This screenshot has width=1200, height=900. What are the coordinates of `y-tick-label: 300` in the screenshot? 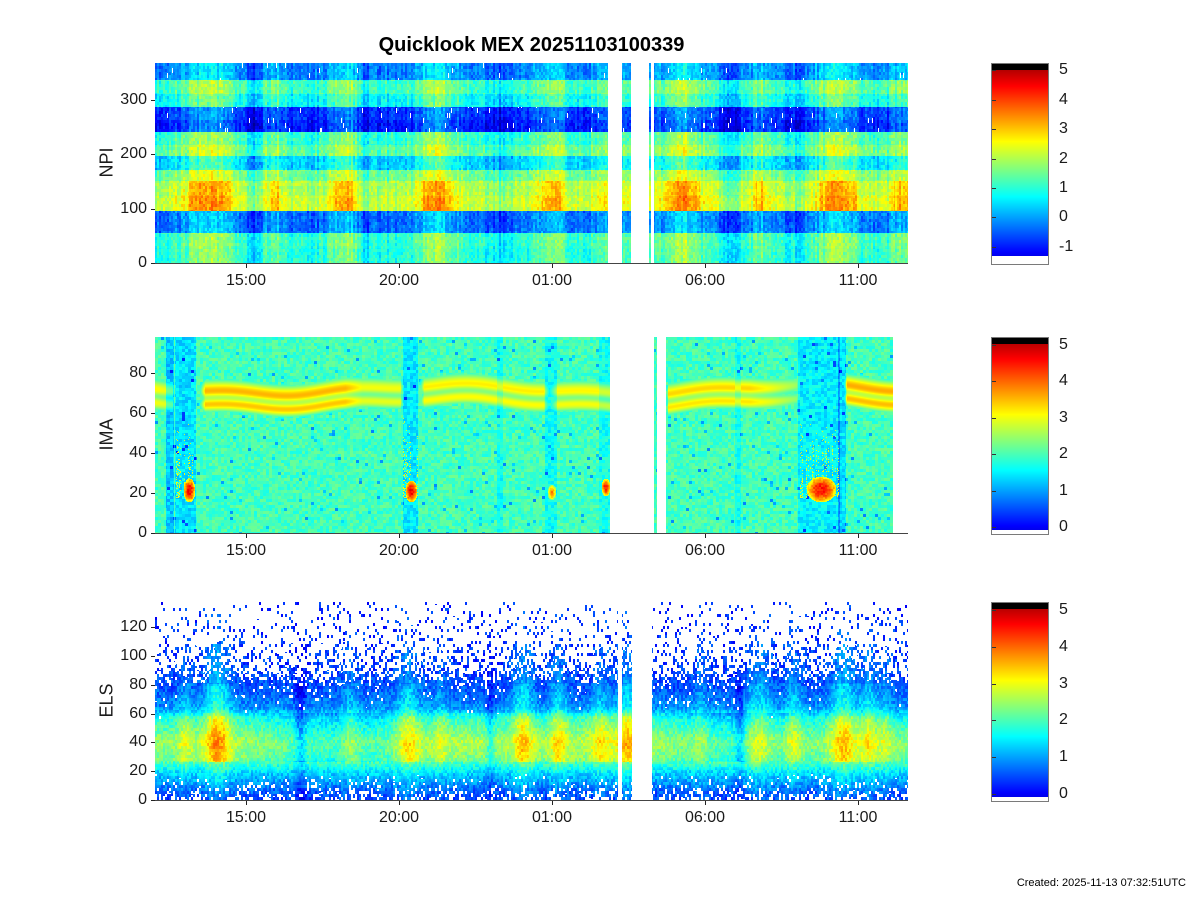 It's located at (133, 99).